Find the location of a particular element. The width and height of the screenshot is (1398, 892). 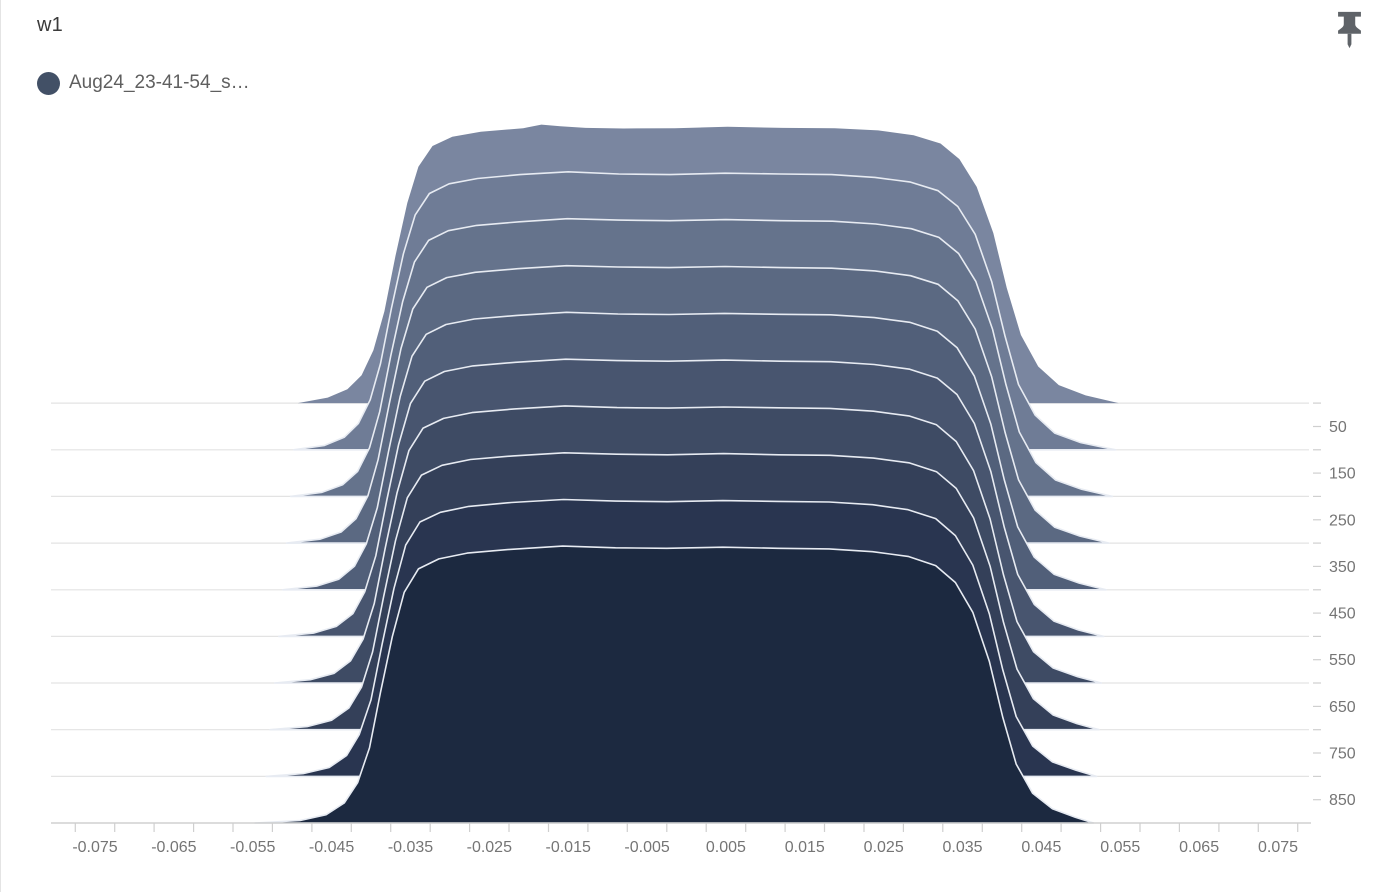

y-tick-label: 450 is located at coordinates (1342, 614).